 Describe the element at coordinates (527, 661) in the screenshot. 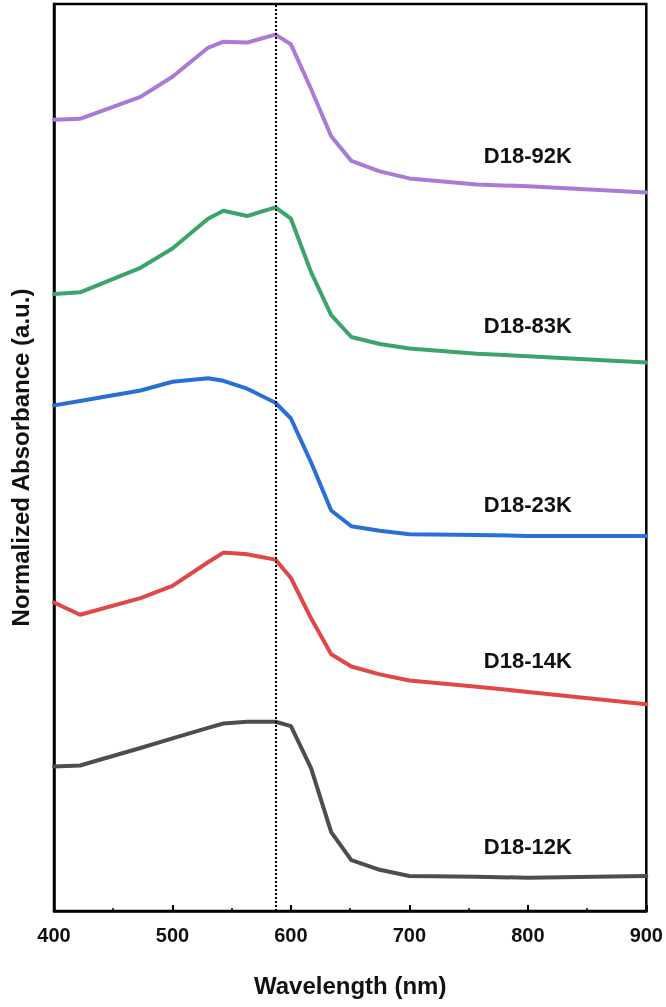

I see `series-label: D18-14K` at that location.